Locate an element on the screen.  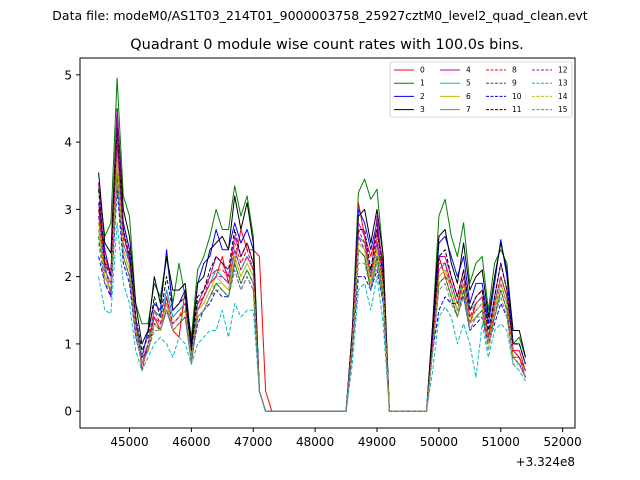
legend-label-11: 11 is located at coordinates (517, 109).